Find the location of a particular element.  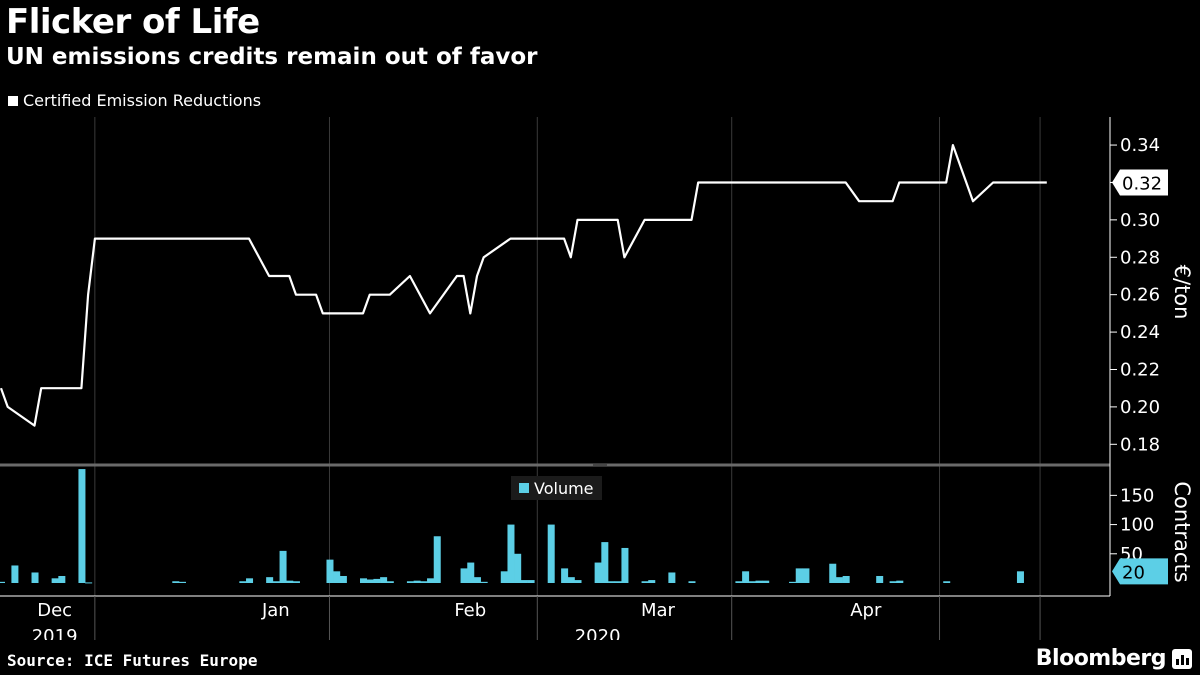

volume-axis-title: Contracts is located at coordinates (1182, 531).